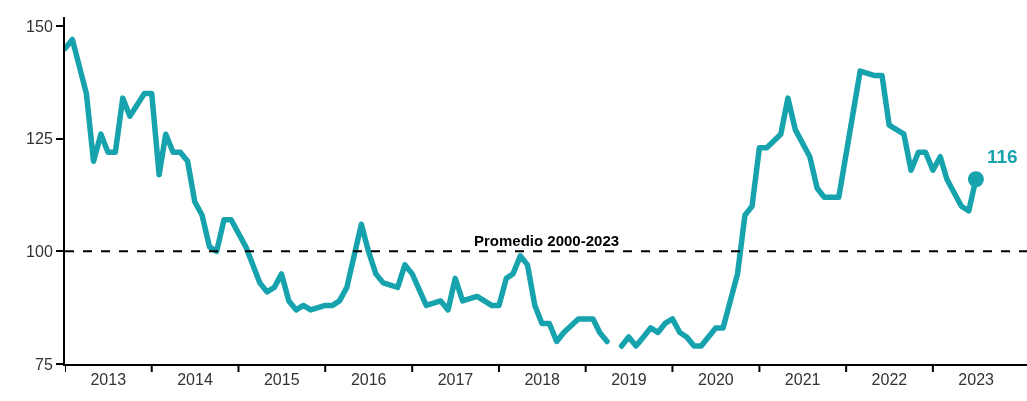 The width and height of the screenshot is (1027, 401). Describe the element at coordinates (455, 380) in the screenshot. I see `x-tick-label: 2017` at that location.